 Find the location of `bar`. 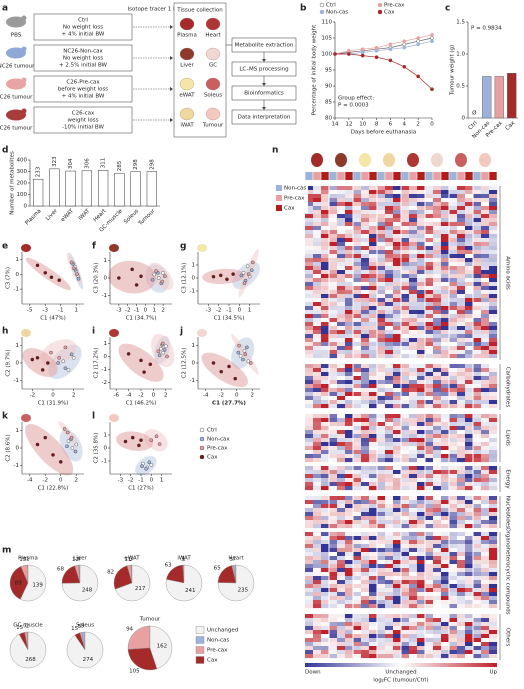

bar is located at coordinates (103, 188).